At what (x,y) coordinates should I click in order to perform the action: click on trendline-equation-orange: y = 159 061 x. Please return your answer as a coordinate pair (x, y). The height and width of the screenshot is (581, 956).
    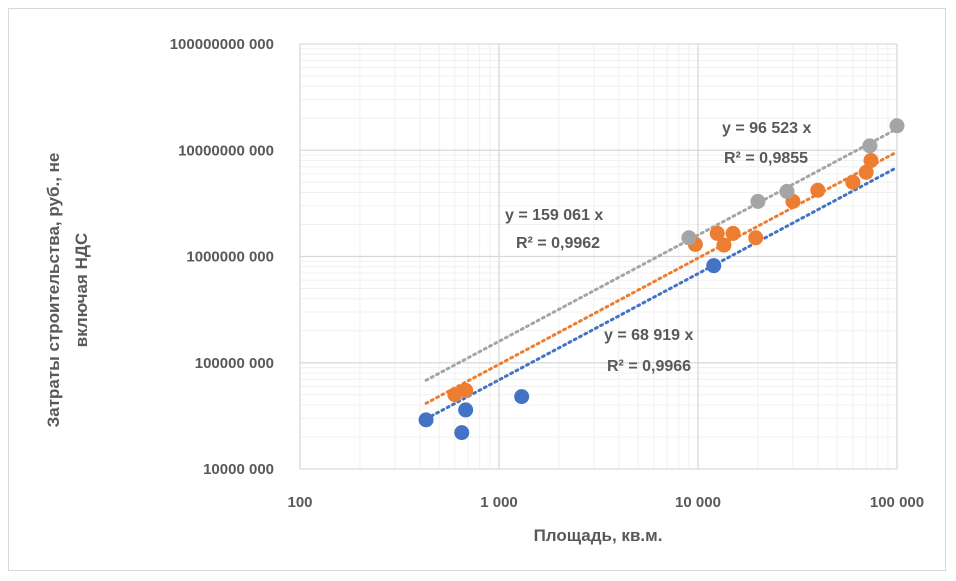
    Looking at the image, I should click on (554, 215).